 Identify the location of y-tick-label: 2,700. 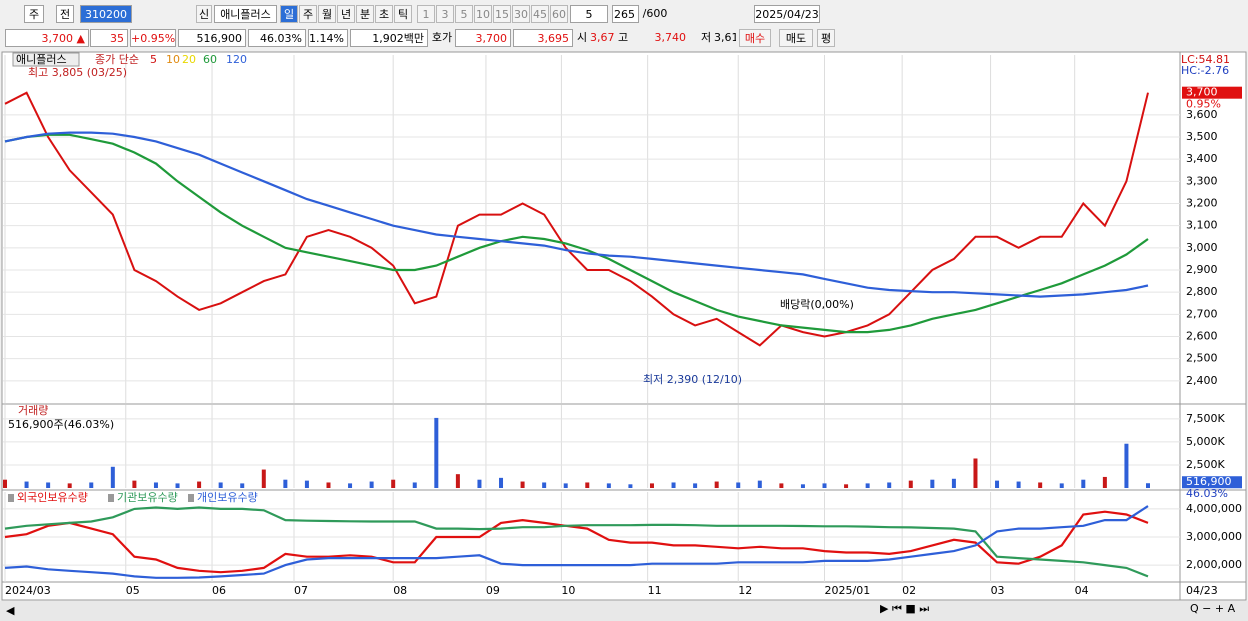
(1202, 313).